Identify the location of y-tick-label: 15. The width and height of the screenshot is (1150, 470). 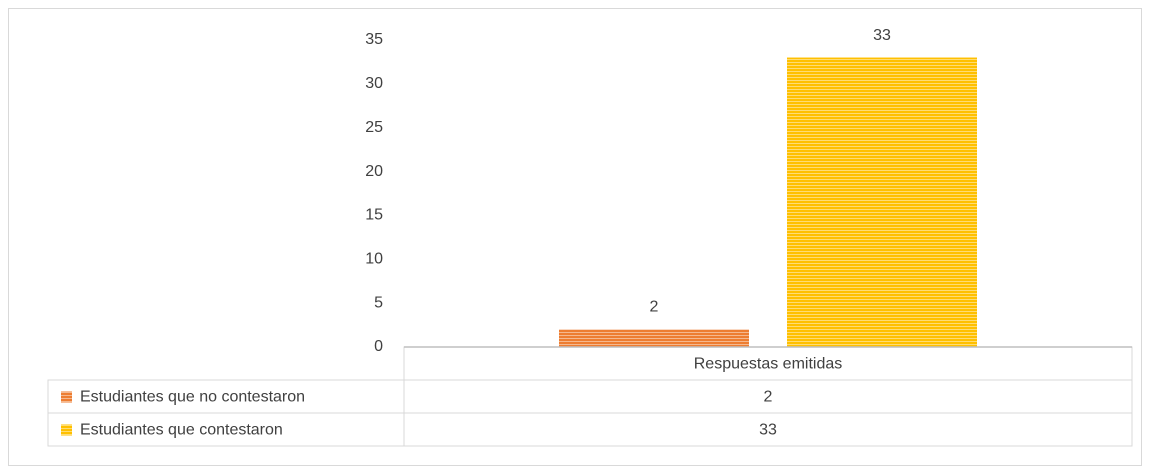
(374, 215).